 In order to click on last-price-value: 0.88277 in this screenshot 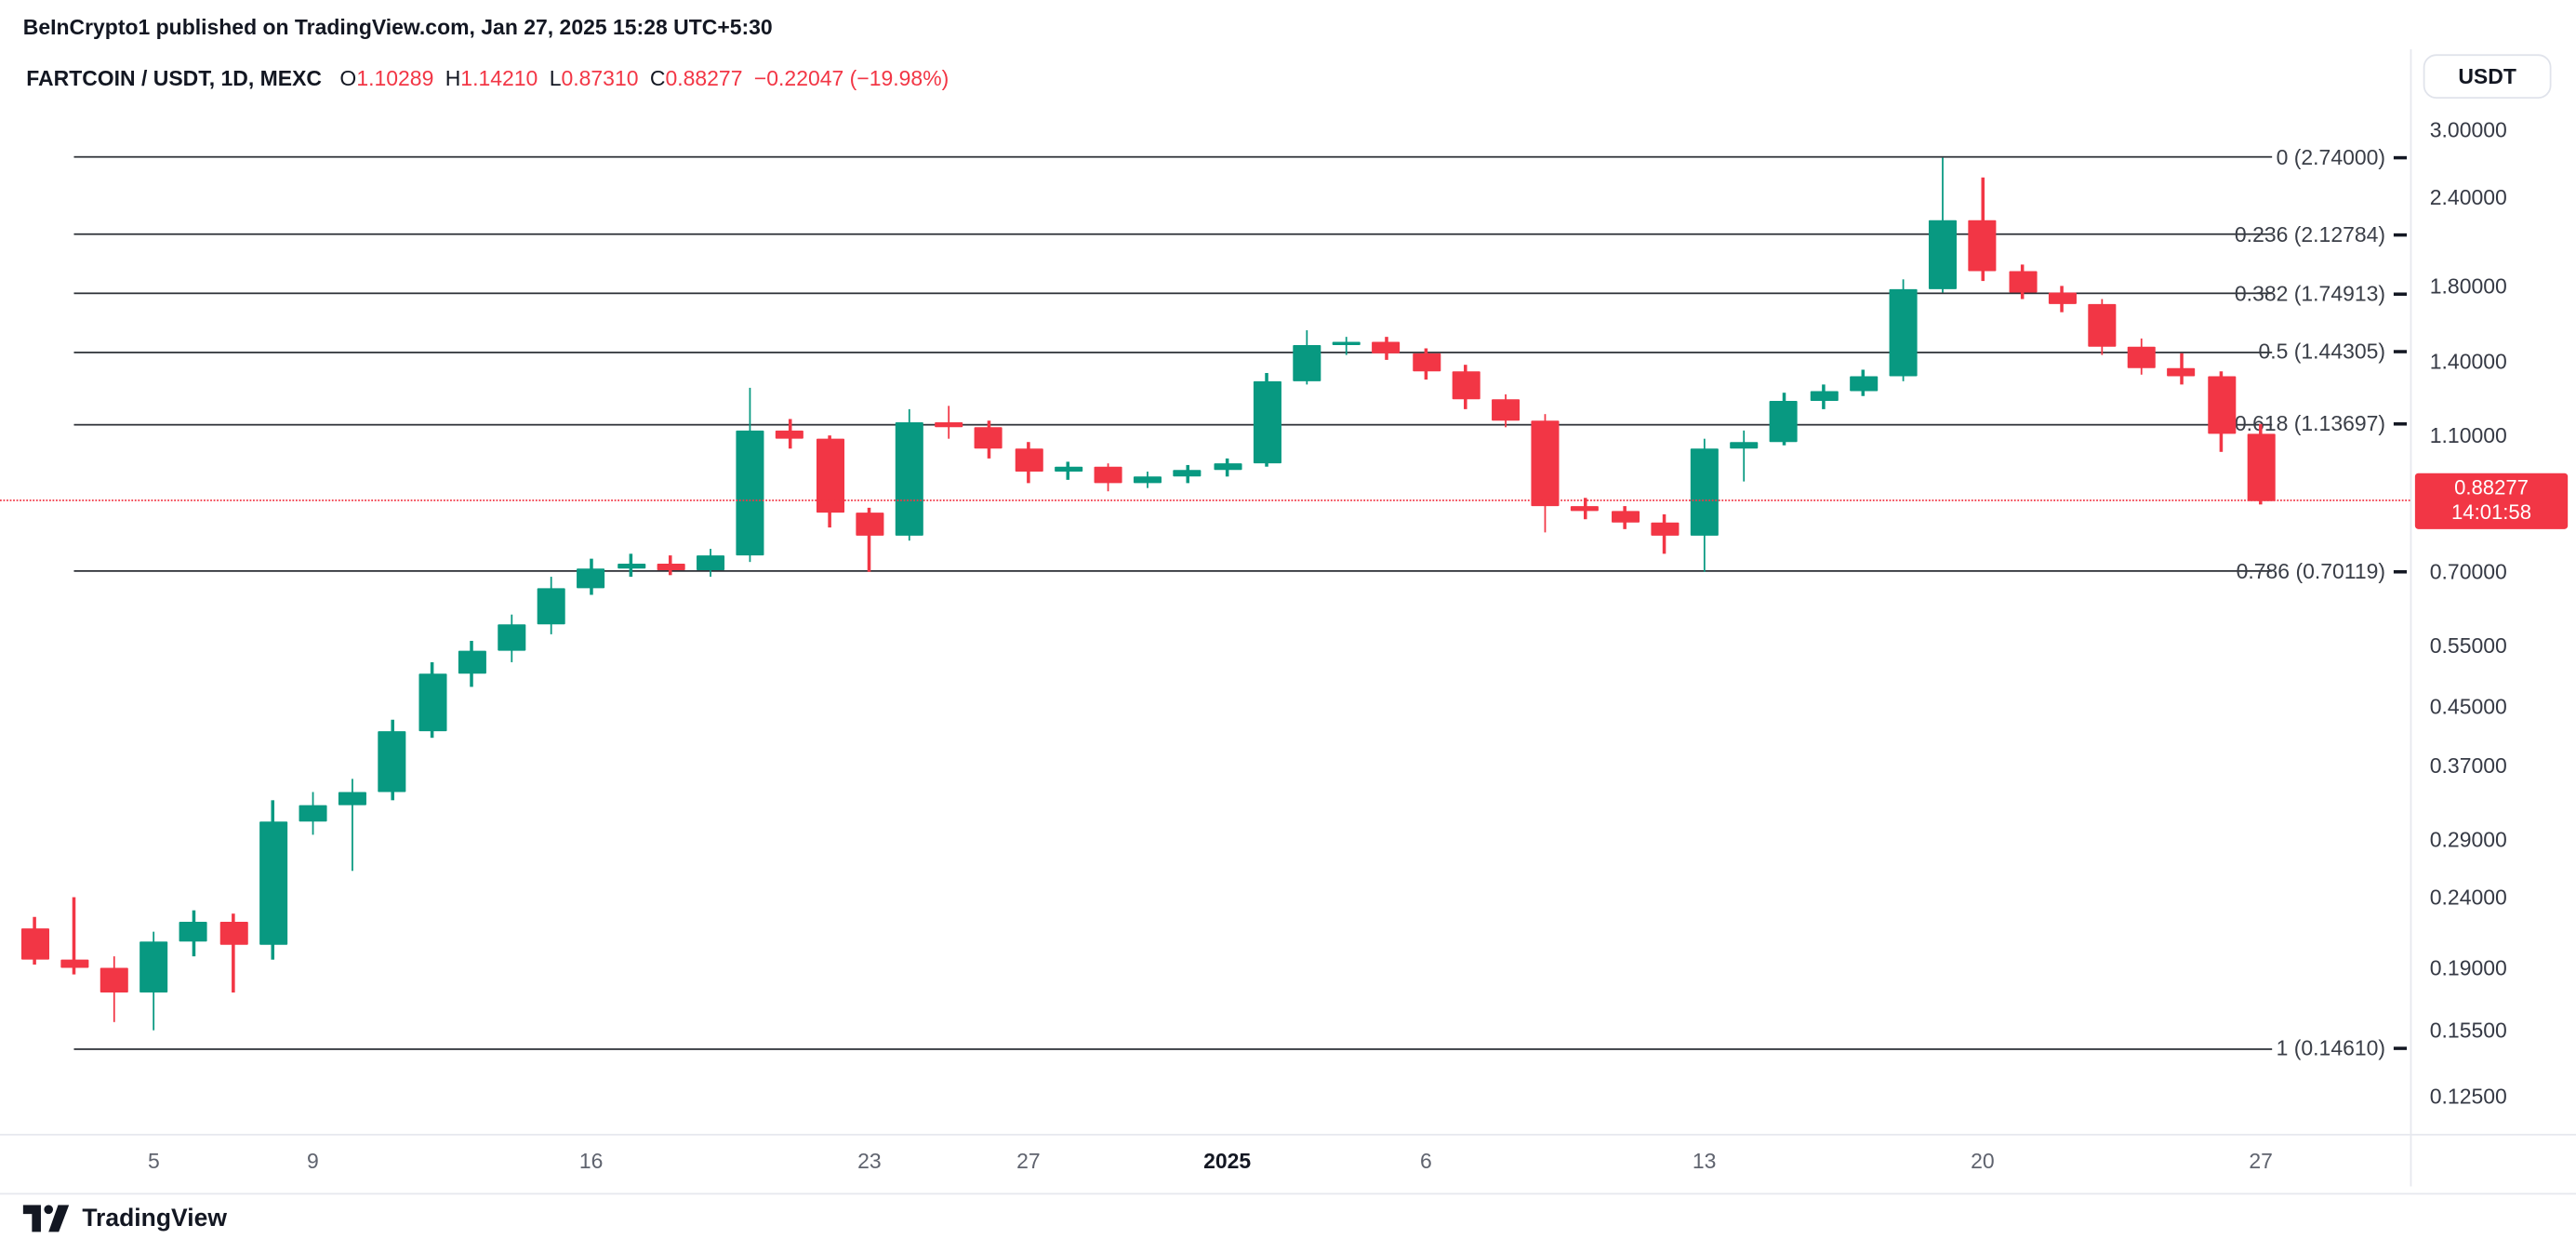, I will do `click(2491, 488)`.